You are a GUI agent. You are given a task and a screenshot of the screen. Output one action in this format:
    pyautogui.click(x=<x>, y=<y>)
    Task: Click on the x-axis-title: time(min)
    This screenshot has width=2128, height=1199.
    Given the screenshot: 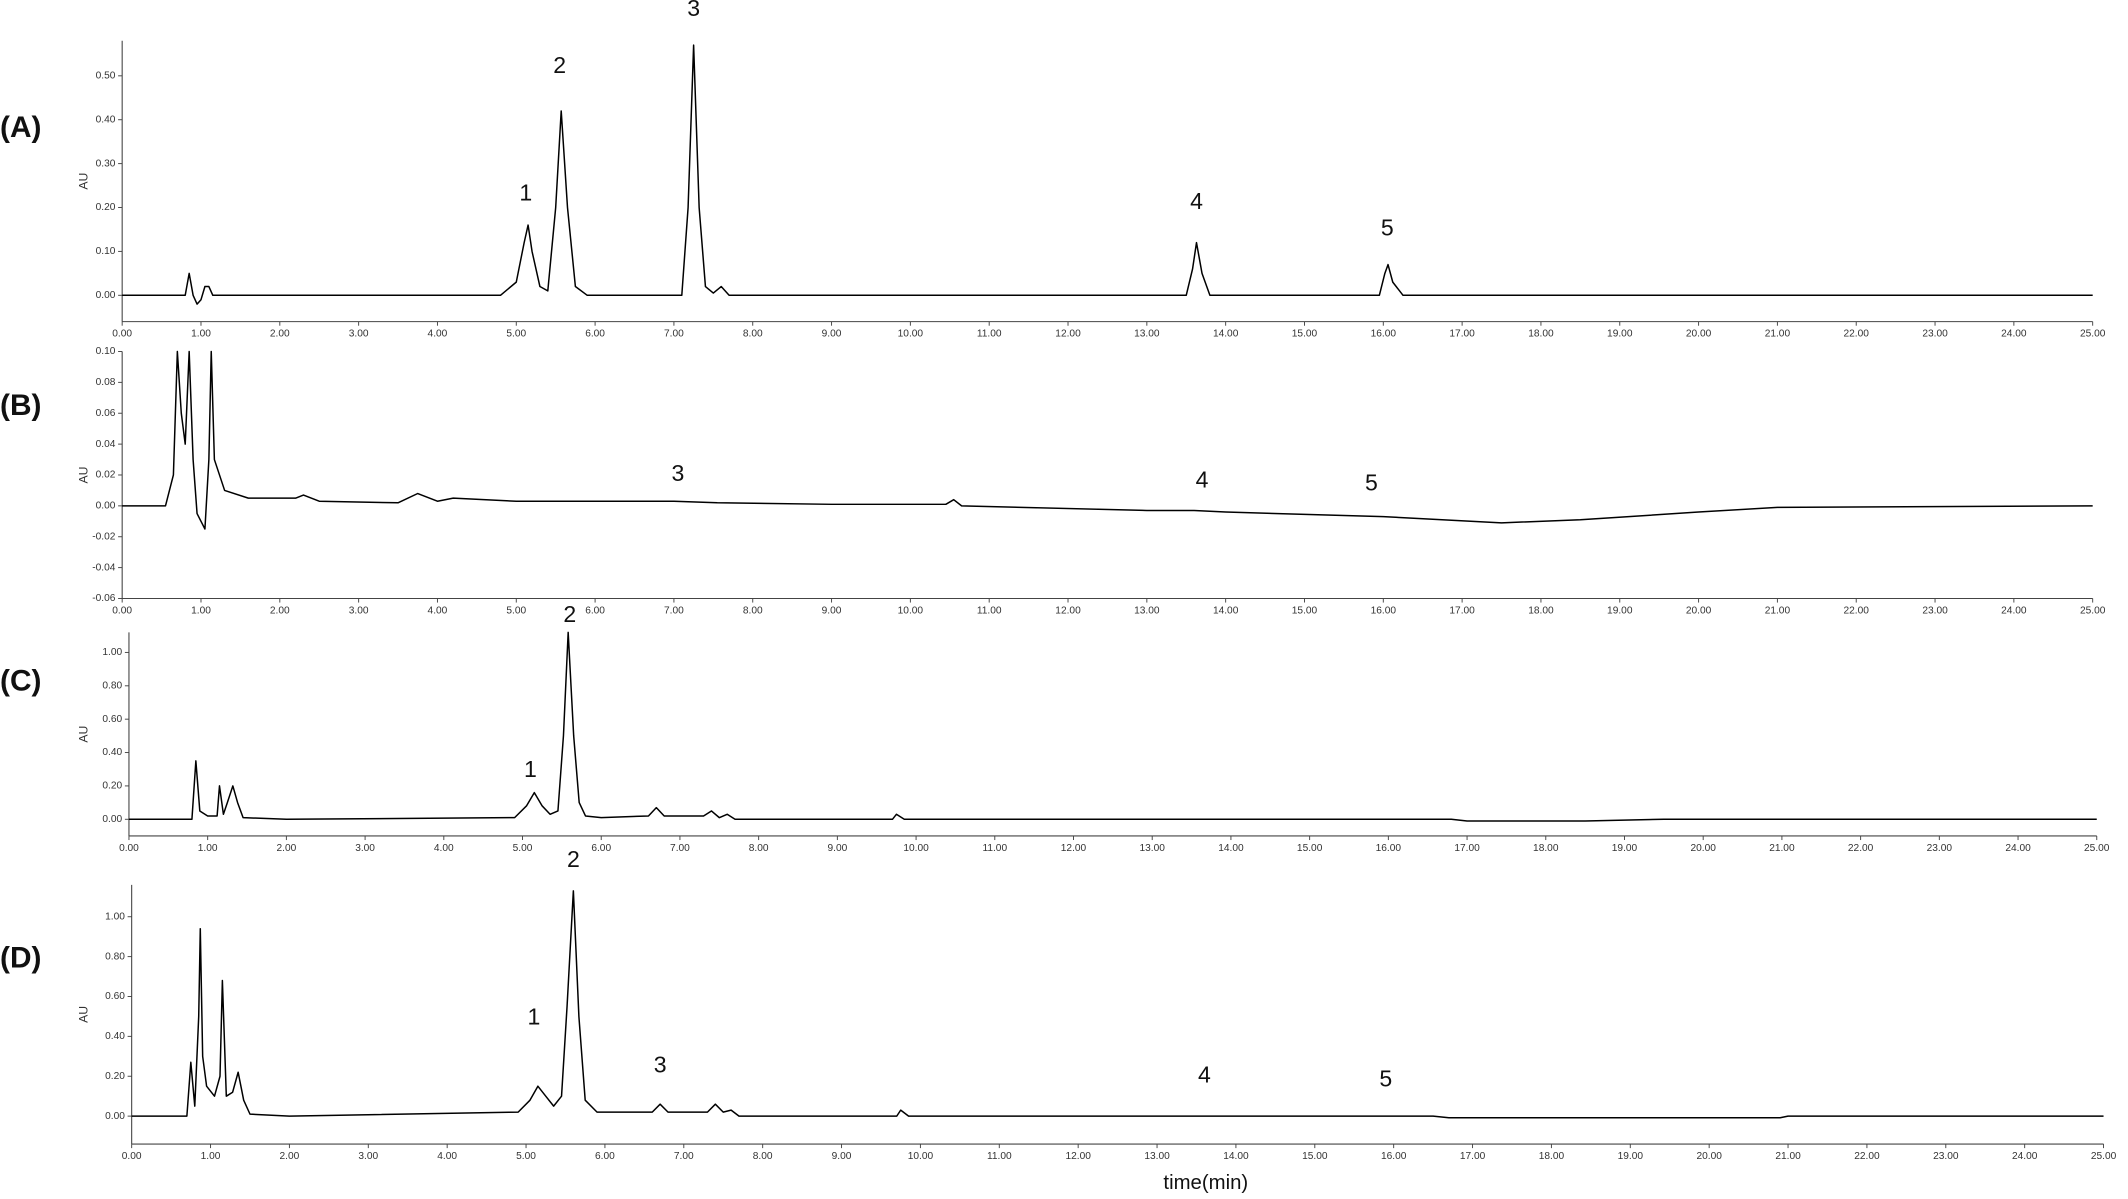 What is the action you would take?
    pyautogui.click(x=1205, y=1183)
    